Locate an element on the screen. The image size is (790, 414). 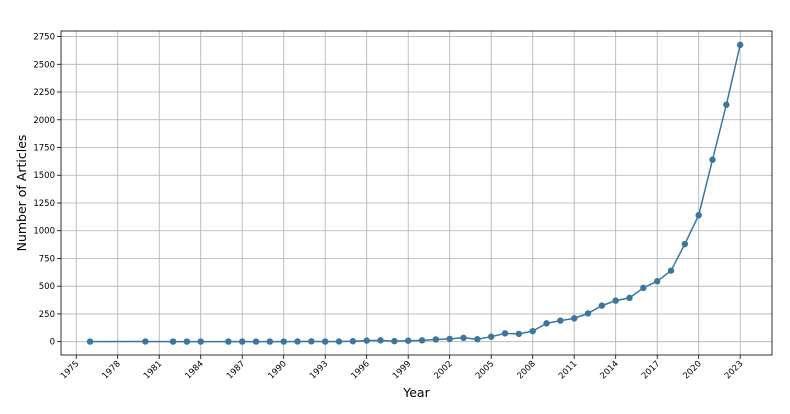
x-tick-label: 2011 is located at coordinates (568, 370).